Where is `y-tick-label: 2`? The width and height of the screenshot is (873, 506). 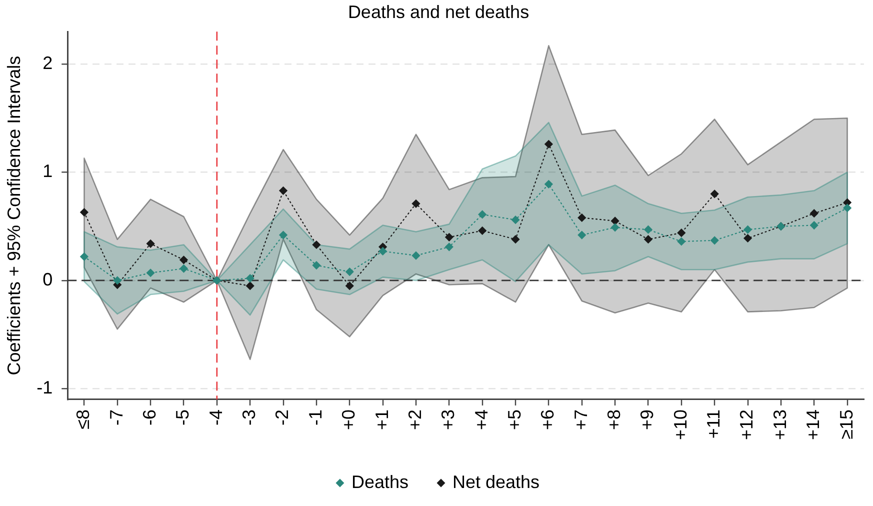 y-tick-label: 2 is located at coordinates (47, 63).